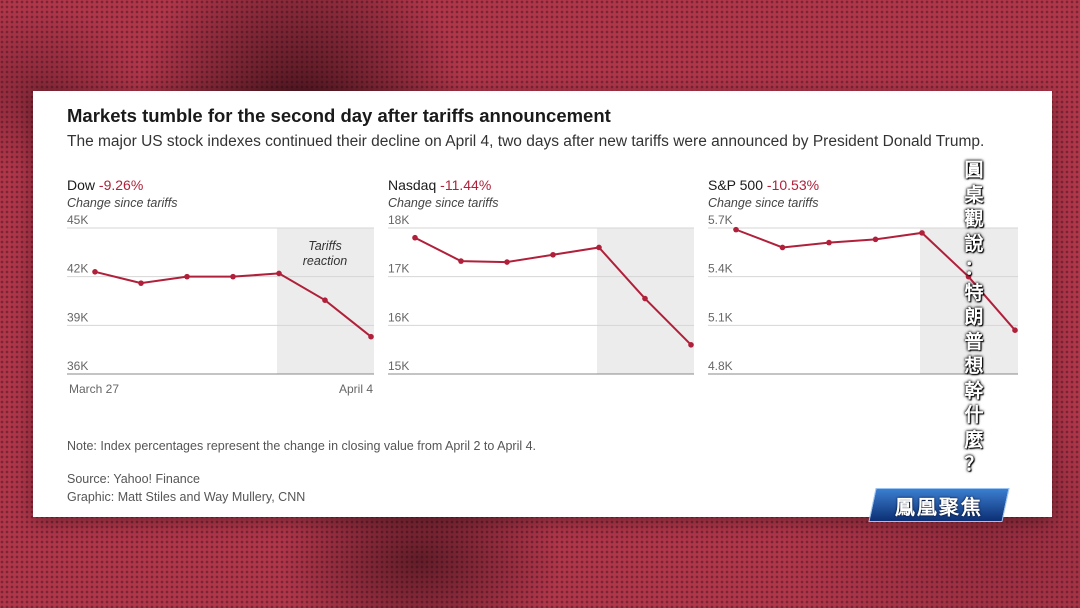 This screenshot has width=1080, height=608. What do you see at coordinates (974, 439) in the screenshot?
I see `caption-char: 麼` at bounding box center [974, 439].